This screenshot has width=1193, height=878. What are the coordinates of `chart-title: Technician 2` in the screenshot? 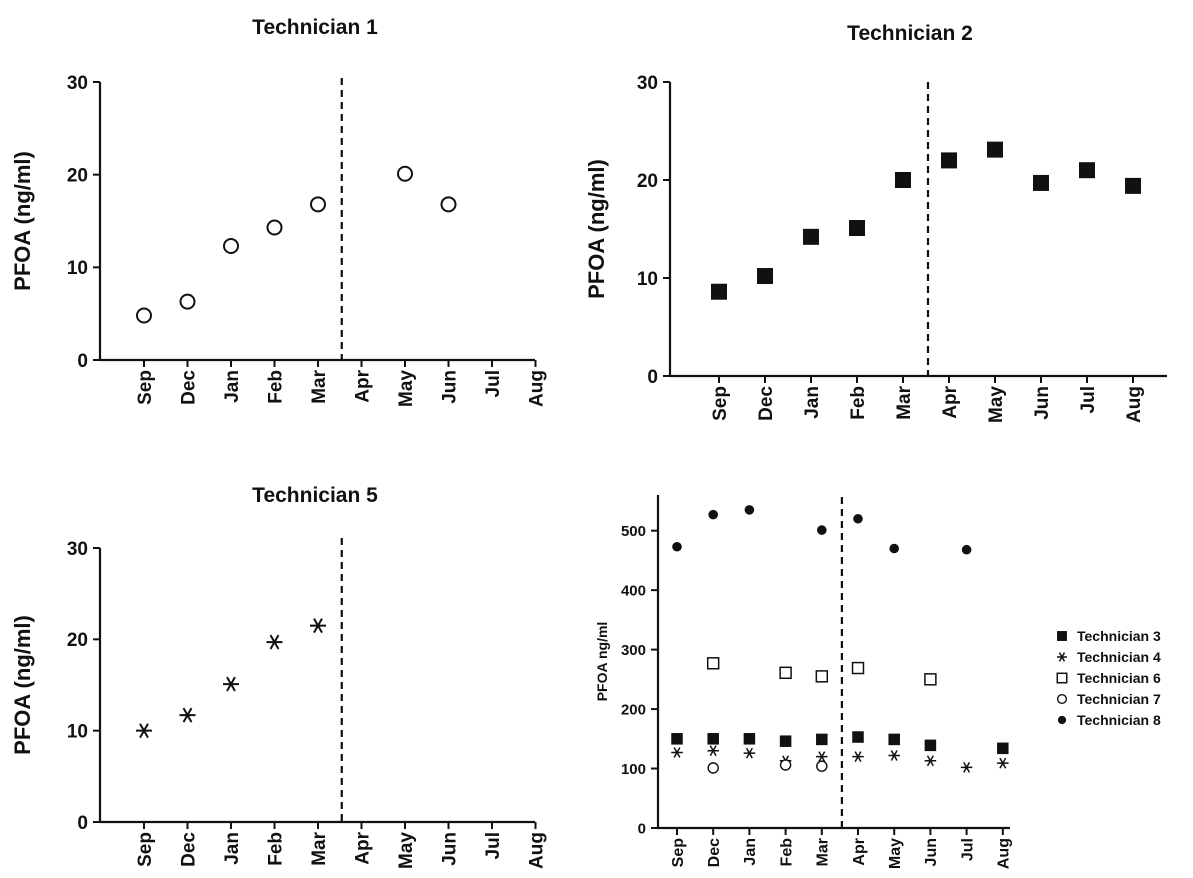 It's located at (910, 33).